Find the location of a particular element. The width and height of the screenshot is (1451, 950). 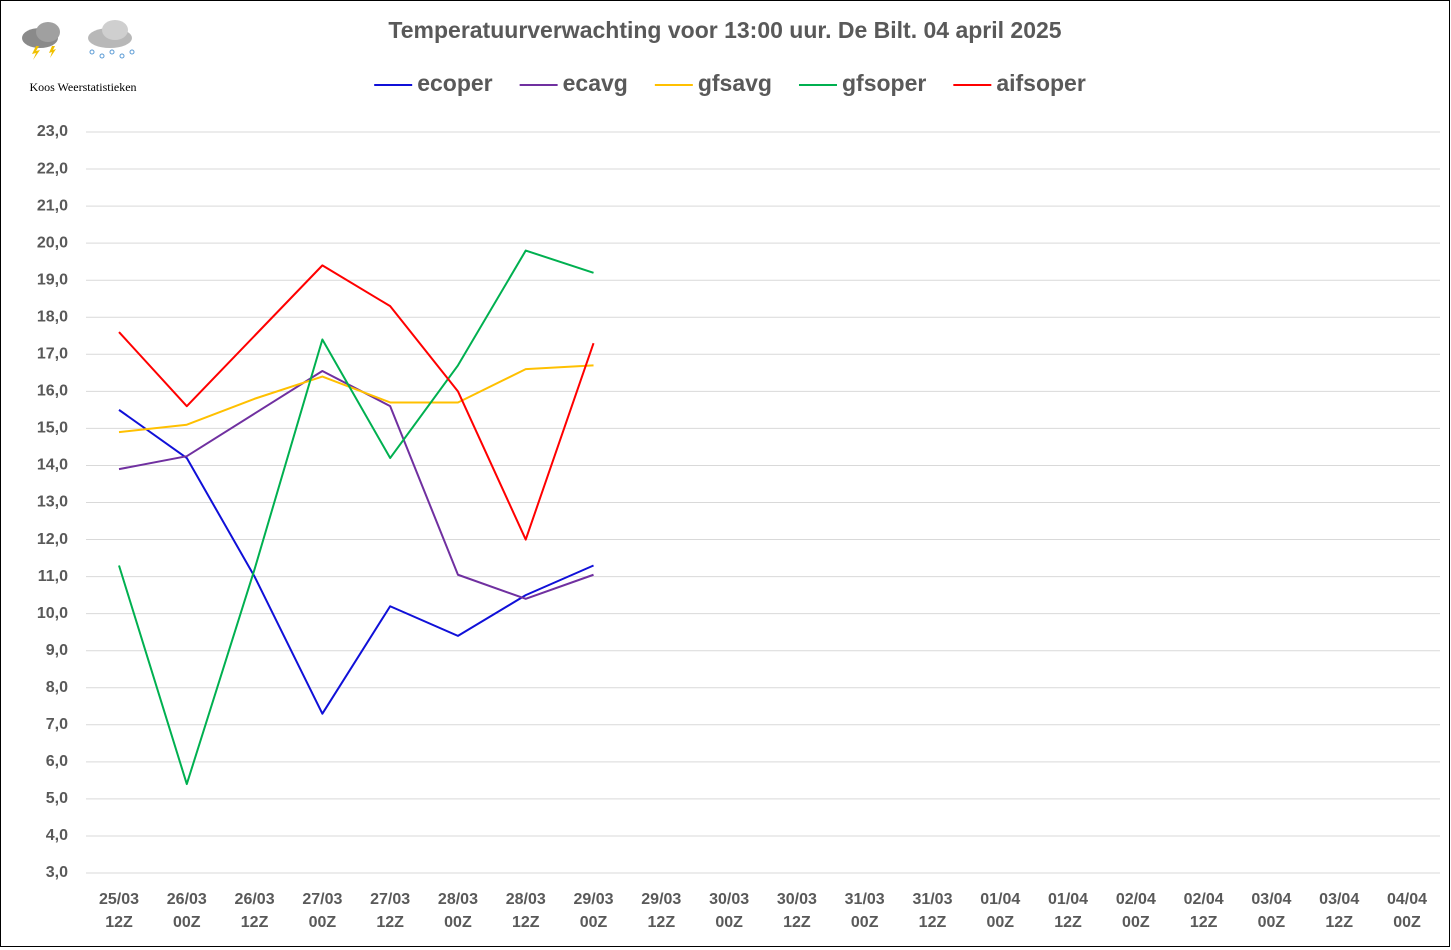

y-tick-label: 12,0 is located at coordinates (52, 539).